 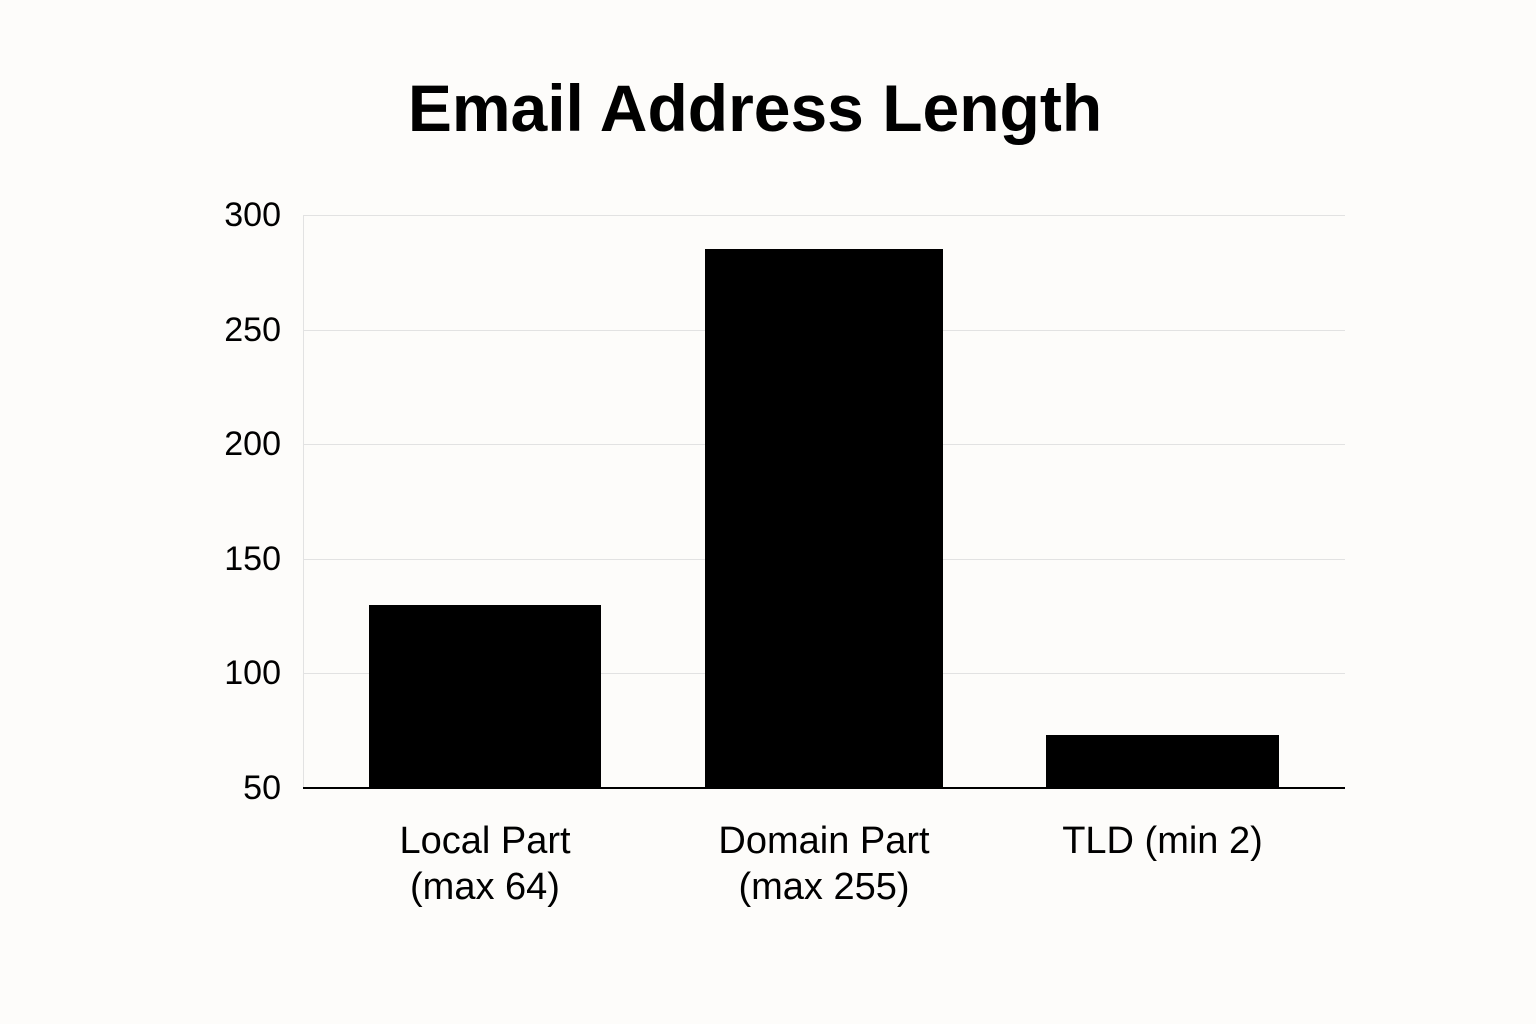 I want to click on x-tick-label-line: Domain Part, so click(x=824, y=841).